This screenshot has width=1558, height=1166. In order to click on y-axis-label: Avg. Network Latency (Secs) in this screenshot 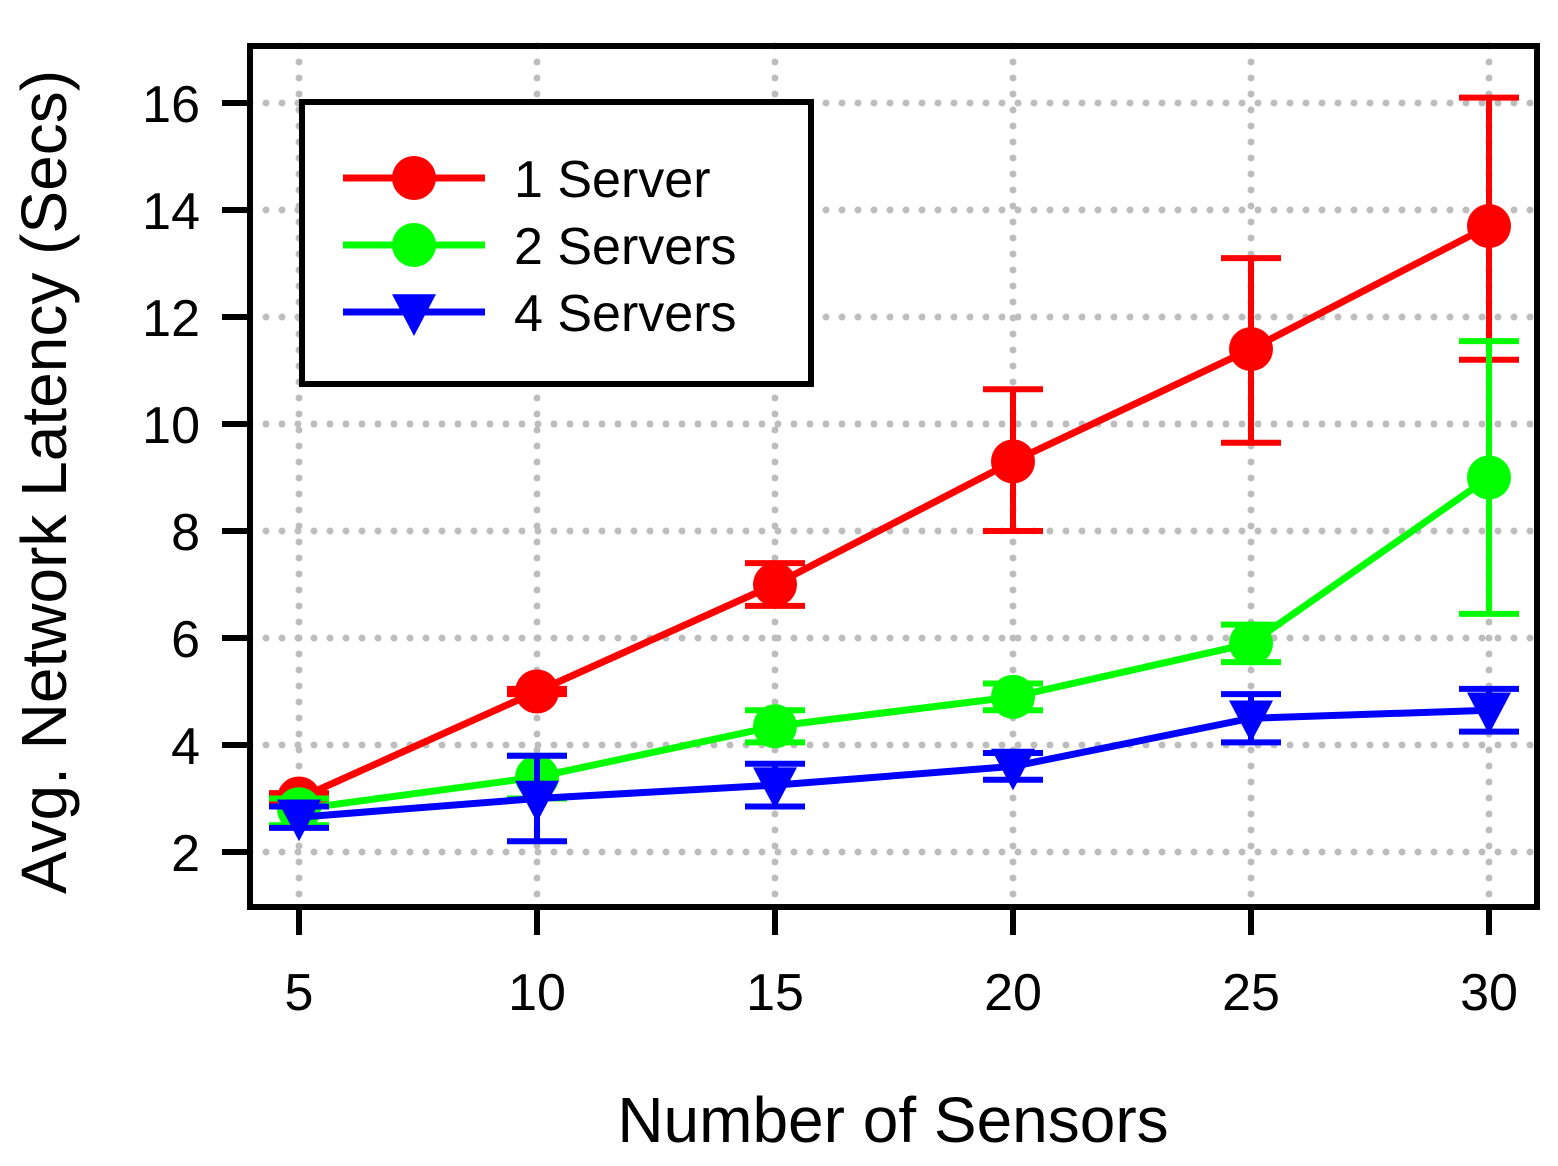, I will do `click(44, 482)`.